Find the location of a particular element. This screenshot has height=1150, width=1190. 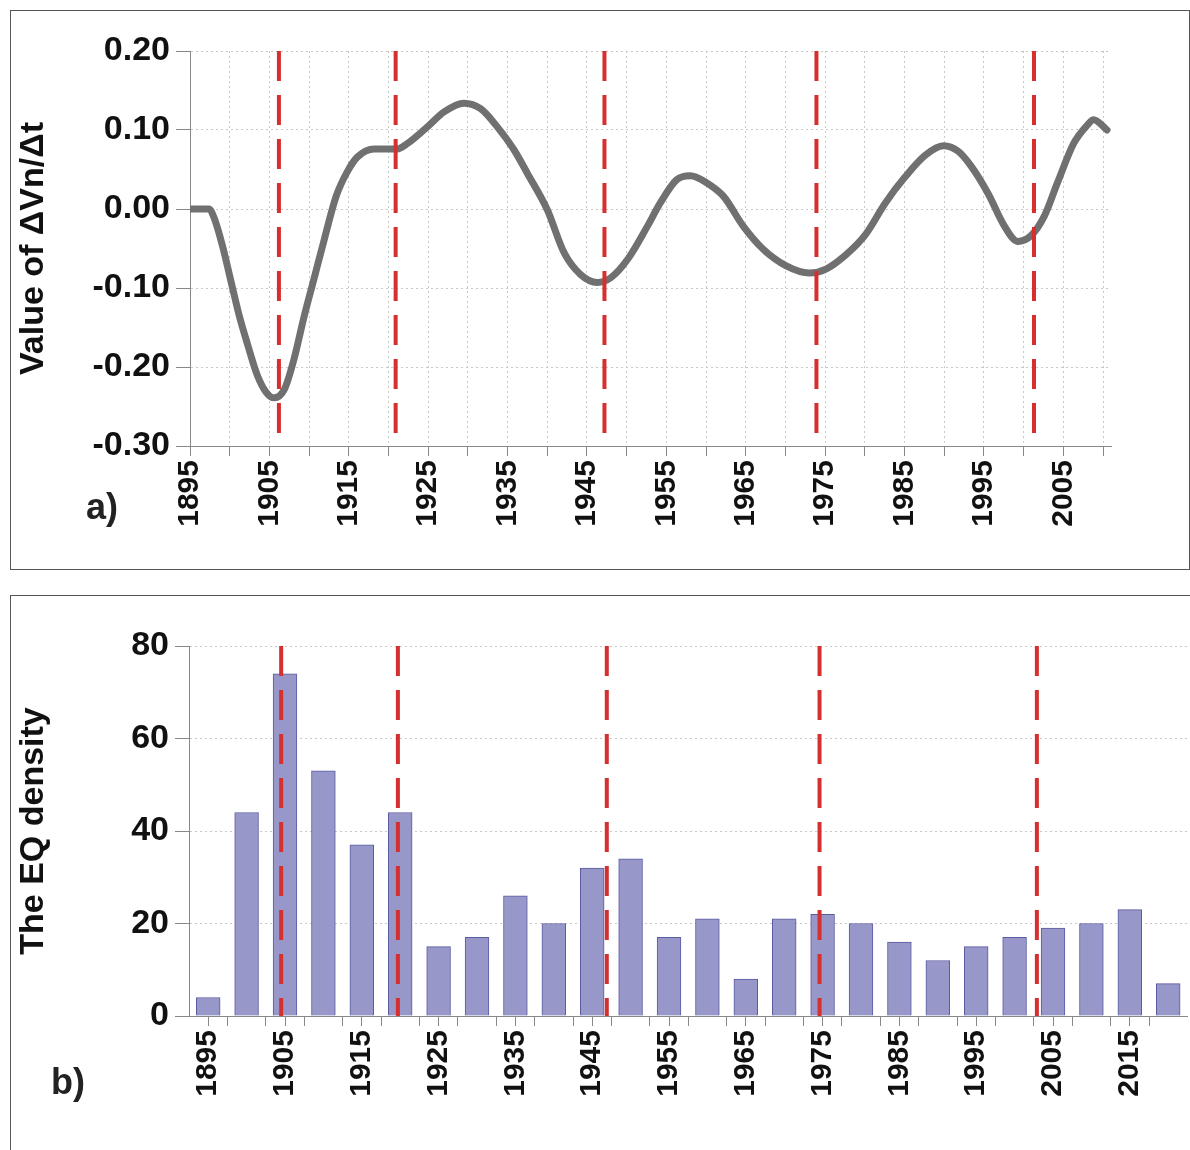

y-tick-label: 20 is located at coordinates (150, 920).